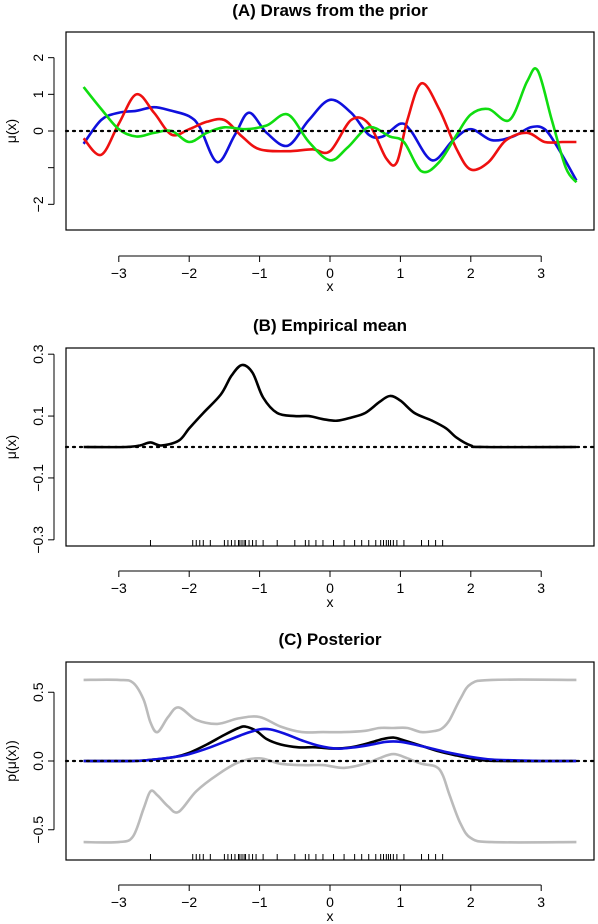 This screenshot has height=924, width=598. I want to click on panel-b-x-label: x, so click(330, 602).